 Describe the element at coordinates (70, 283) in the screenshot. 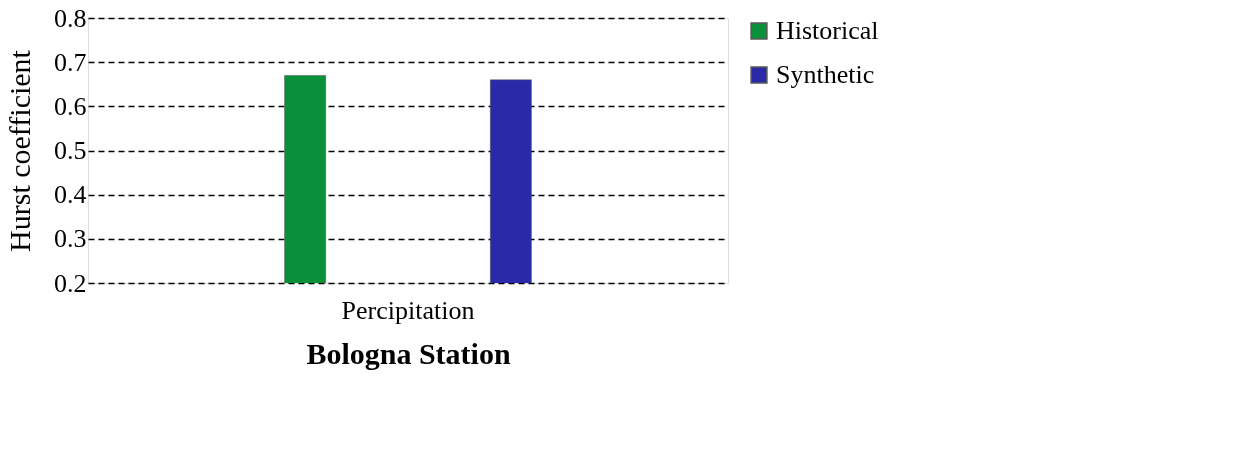

I see `y-tick-label: 0.2` at that location.